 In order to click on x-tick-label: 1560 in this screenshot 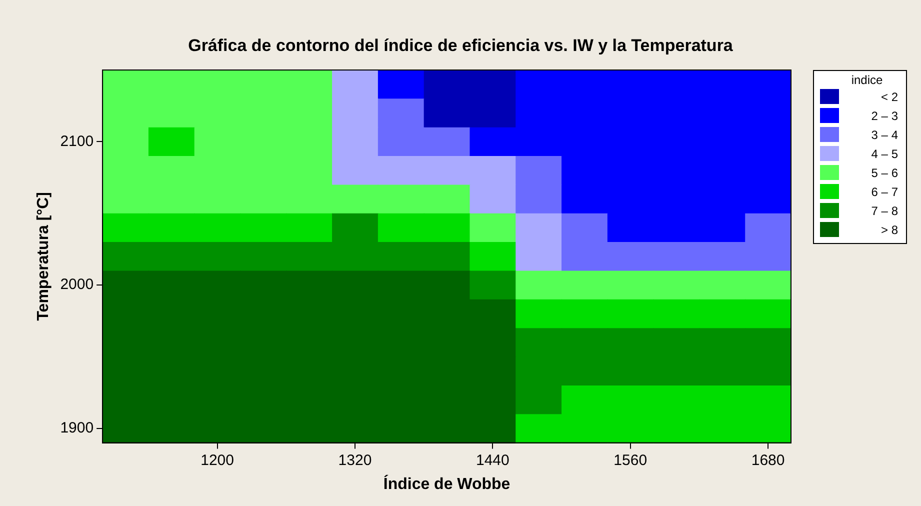, I will do `click(631, 460)`.